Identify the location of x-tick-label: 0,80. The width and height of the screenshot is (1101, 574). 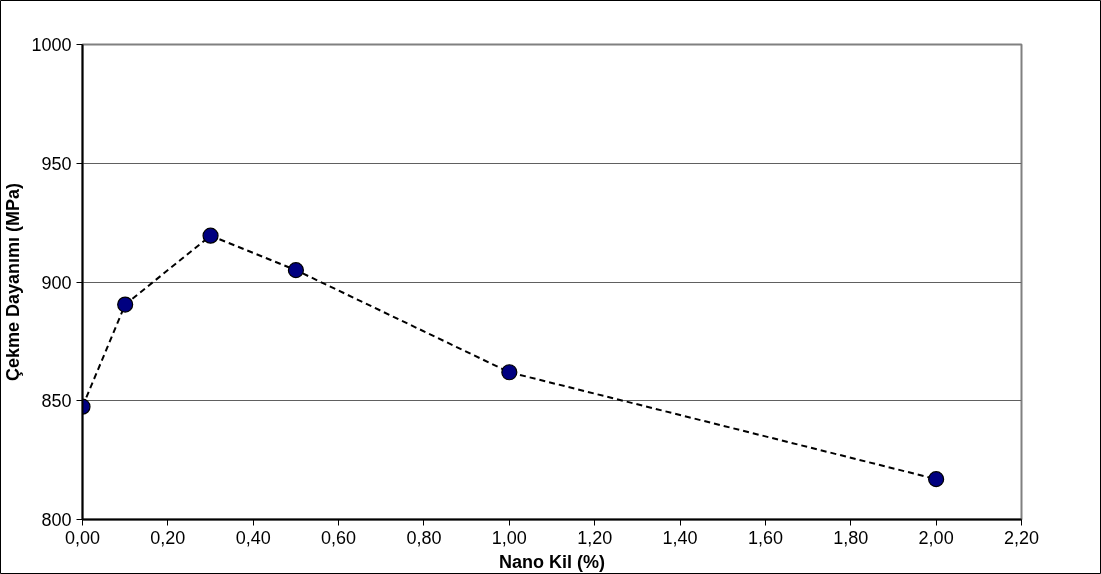
(424, 537).